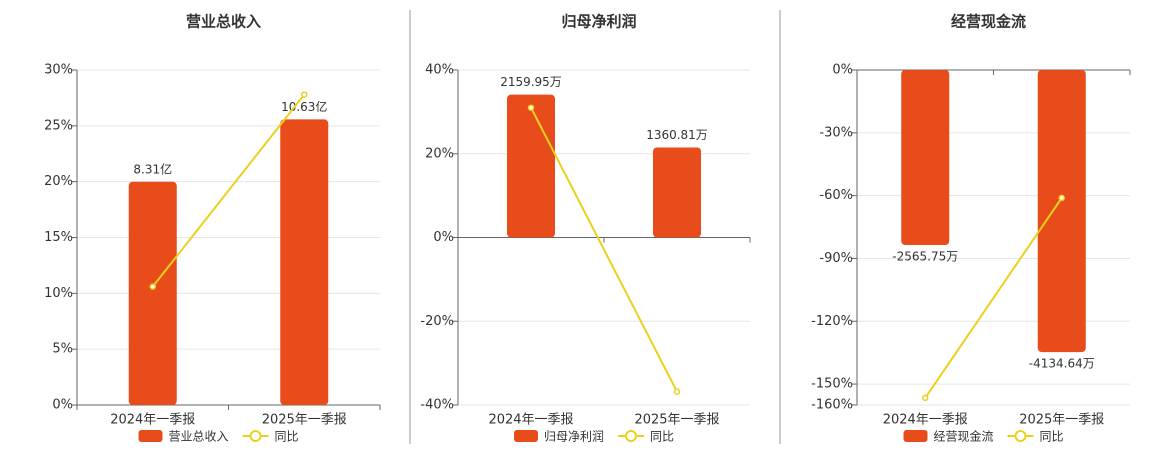 The image size is (1160, 450). What do you see at coordinates (836, 132) in the screenshot?
I see `y-tick-label: -30%` at bounding box center [836, 132].